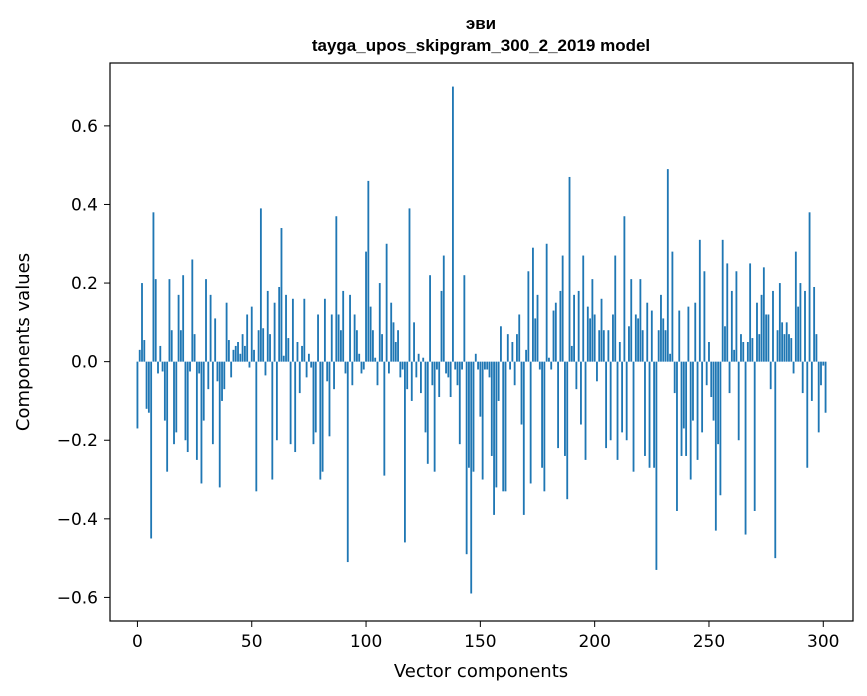 Image resolution: width=867 pixels, height=696 pixels. I want to click on y-tick-label: −0.6, so click(77, 598).